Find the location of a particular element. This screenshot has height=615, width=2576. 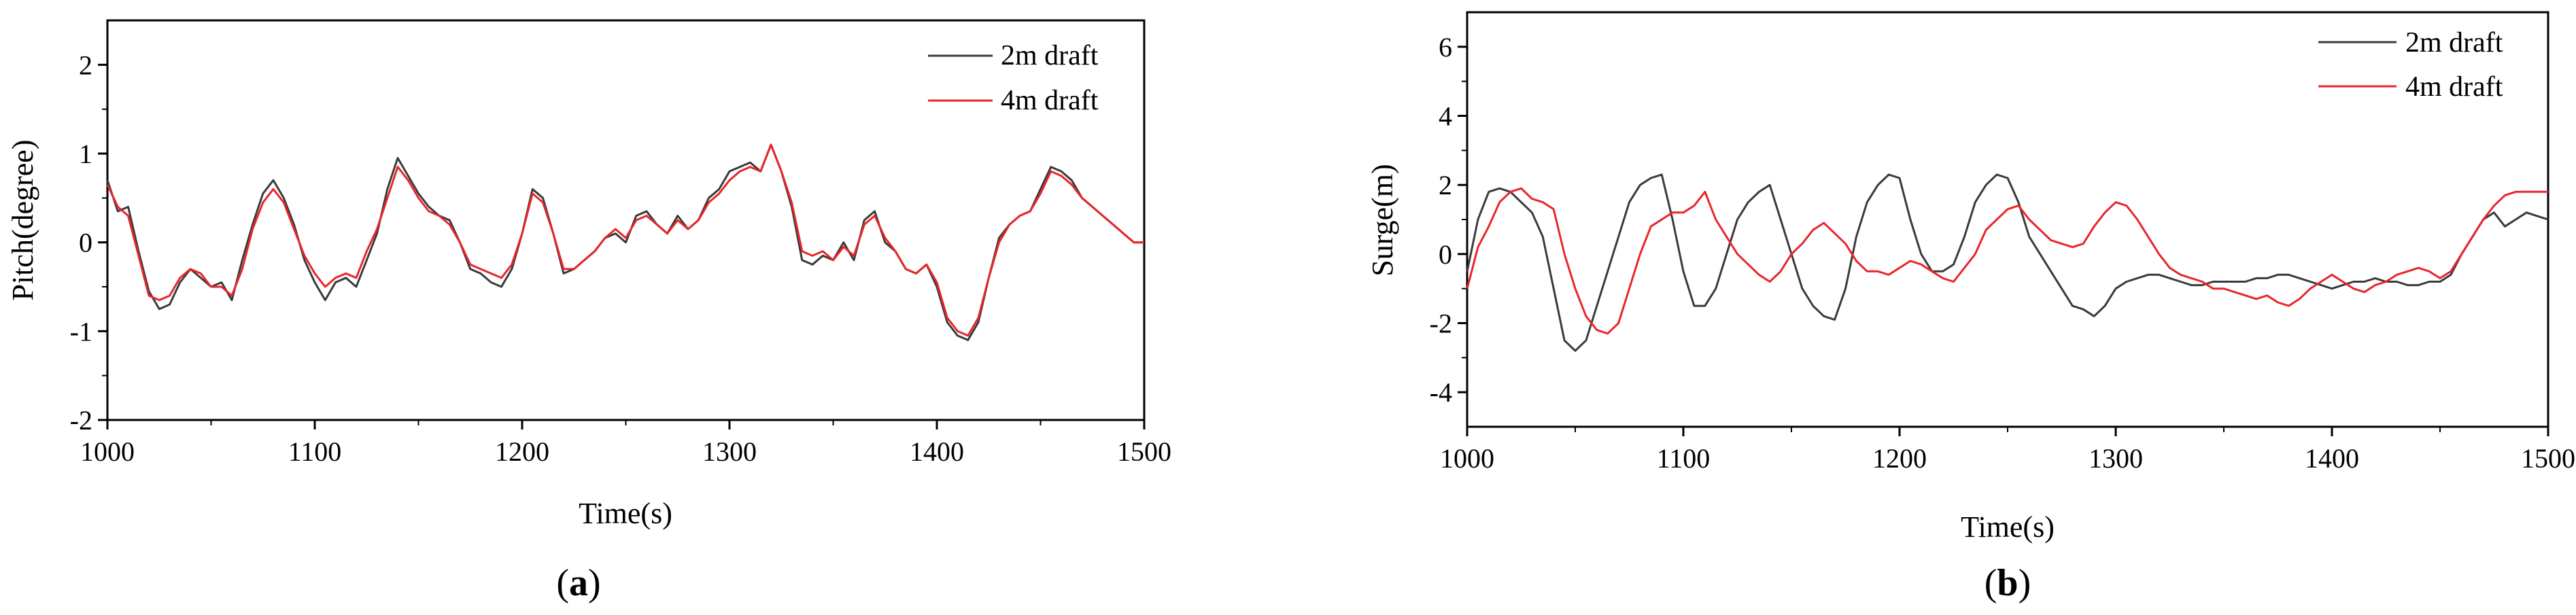

y-axis-ticks: -2 -1 0 1 2 is located at coordinates (88, 243).